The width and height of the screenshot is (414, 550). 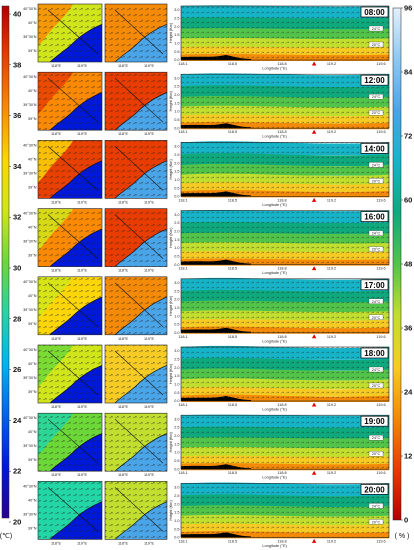 What do you see at coordinates (5, 262) in the screenshot?
I see `temperature-colorbar-bar` at bounding box center [5, 262].